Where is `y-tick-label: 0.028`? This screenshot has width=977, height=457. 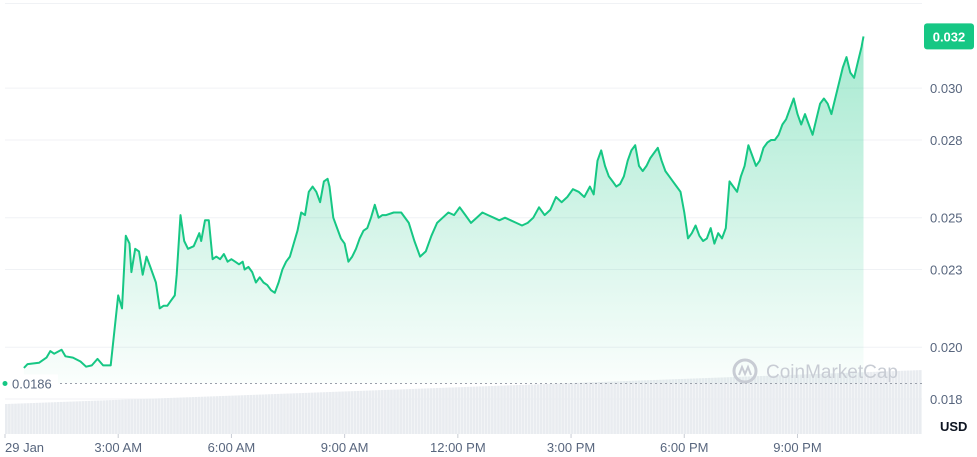
y-tick-label: 0.028 is located at coordinates (946, 140).